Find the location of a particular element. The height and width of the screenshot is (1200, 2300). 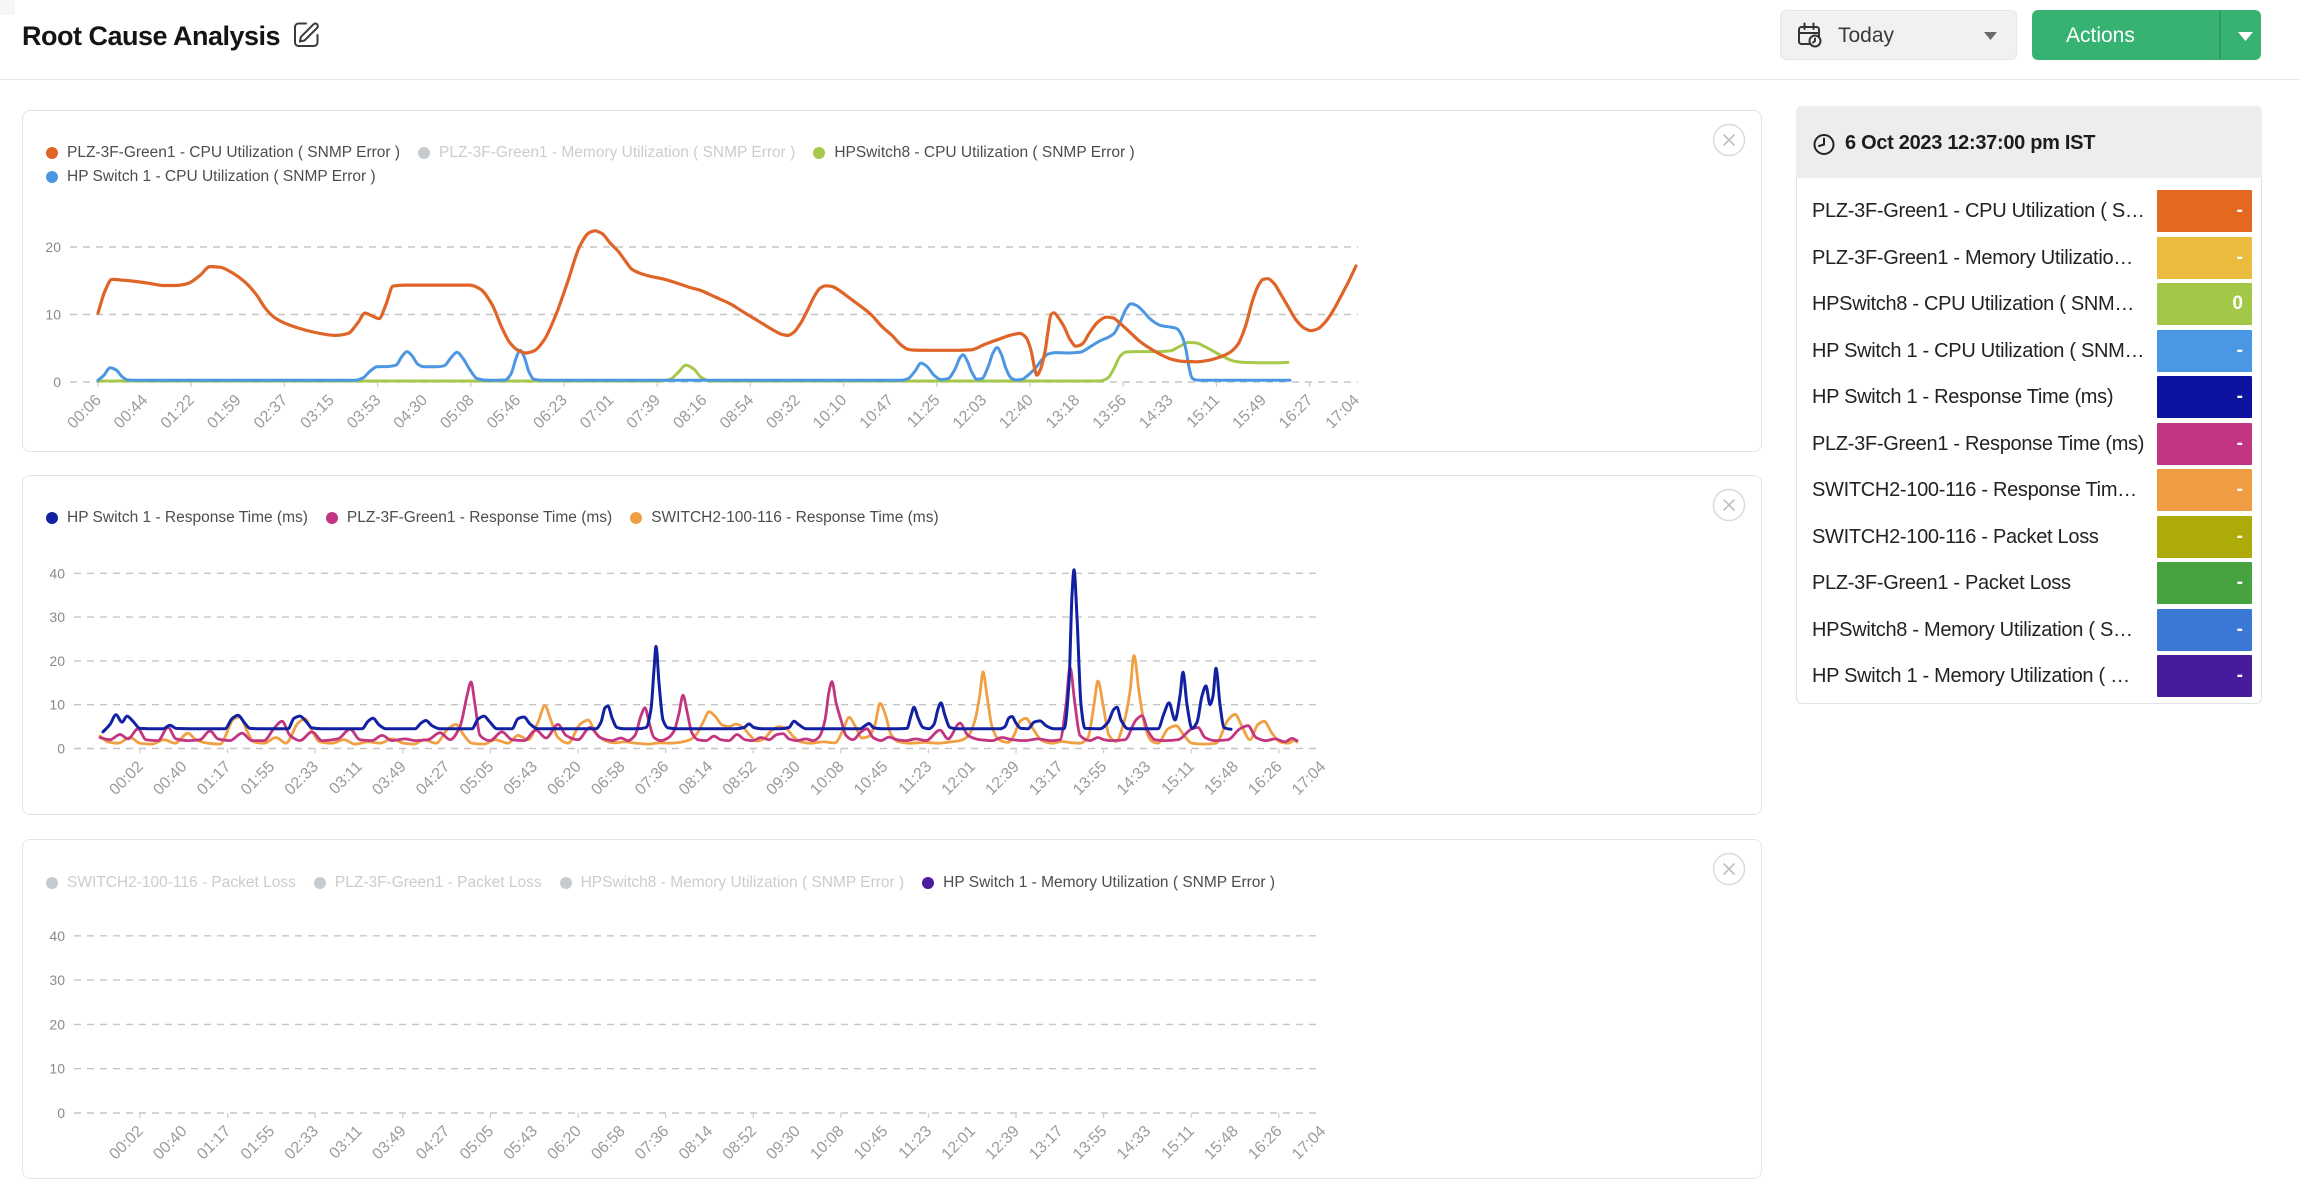

svg-text: 12:40 is located at coordinates (1016, 412).